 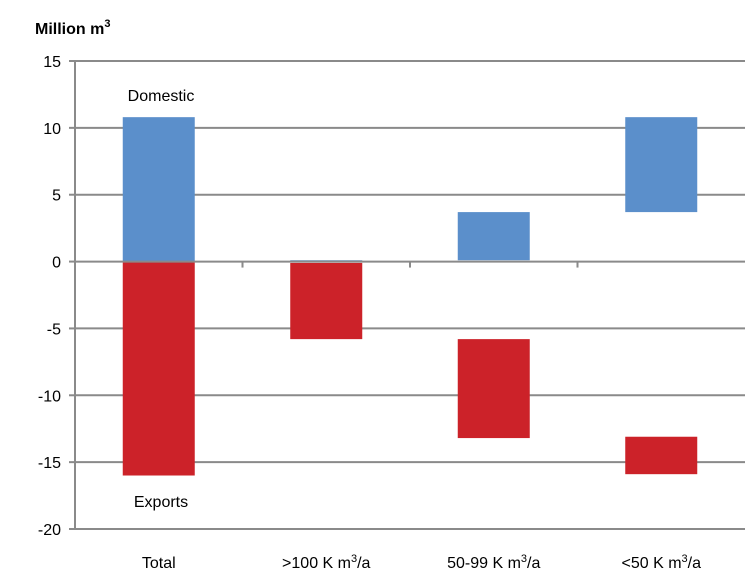 What do you see at coordinates (49, 396) in the screenshot?
I see `y-tick-label: -10` at bounding box center [49, 396].